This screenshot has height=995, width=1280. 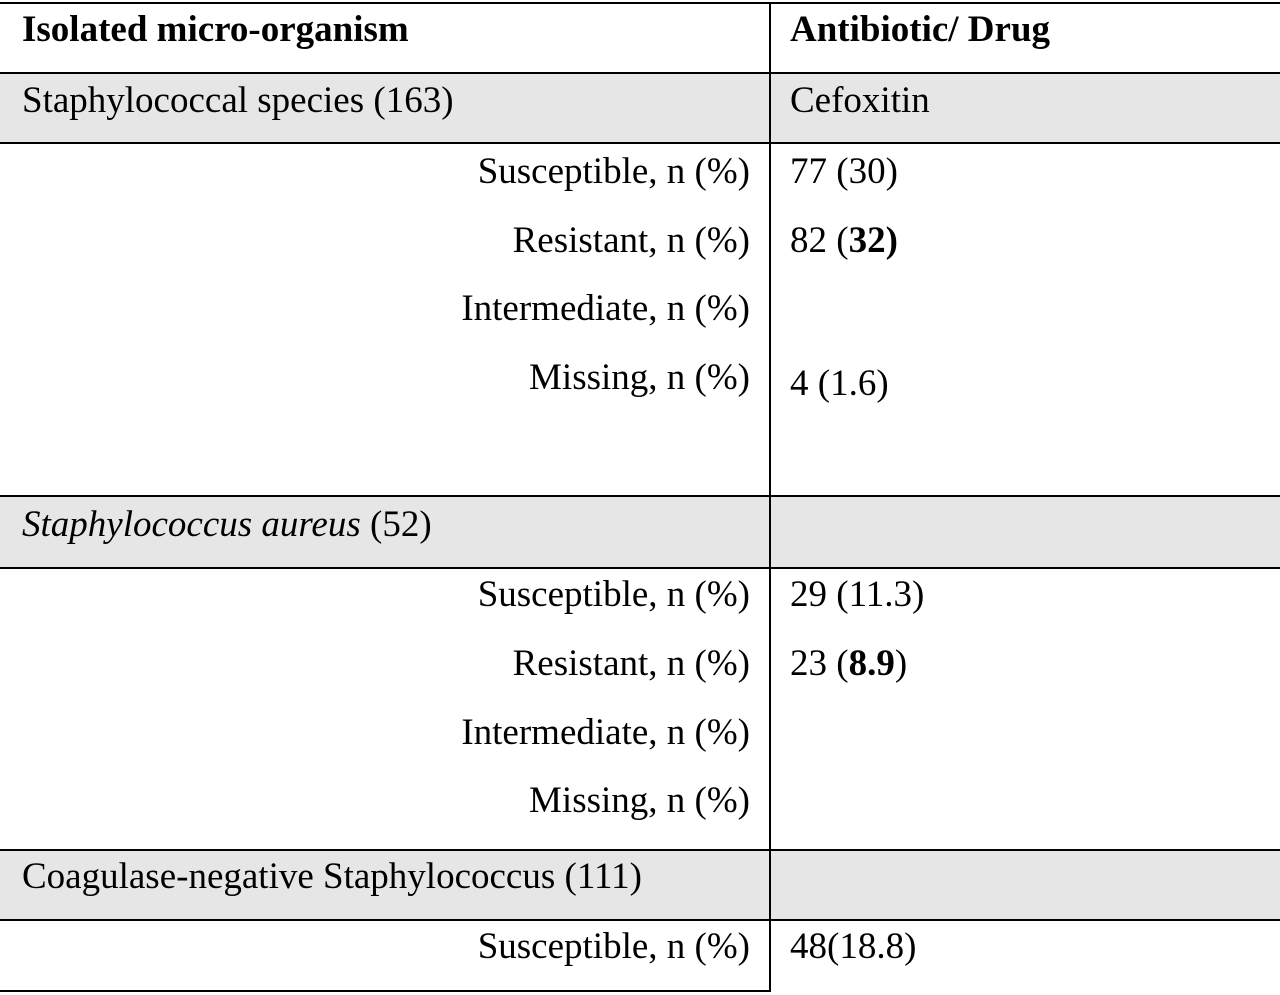 I want to click on rule-section3-bottom, so click(x=640, y=920).